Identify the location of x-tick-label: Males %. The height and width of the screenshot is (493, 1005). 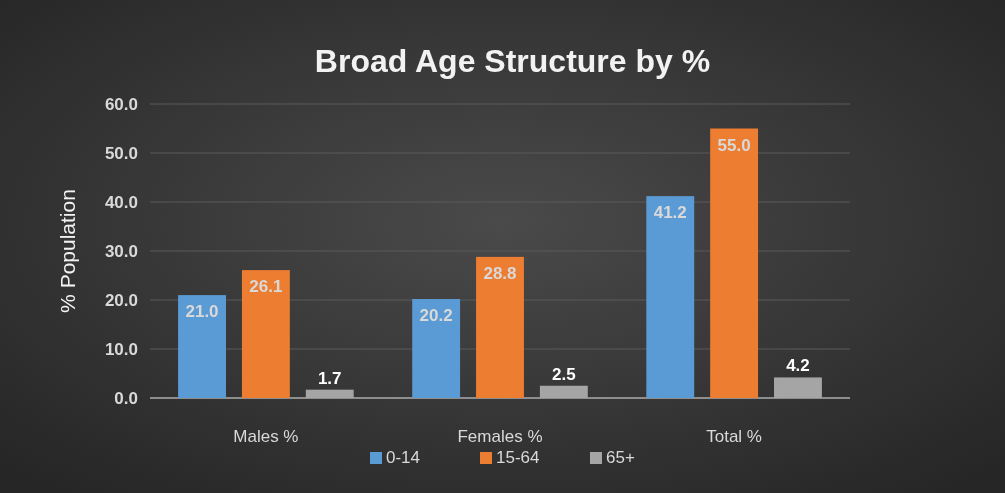
(266, 436).